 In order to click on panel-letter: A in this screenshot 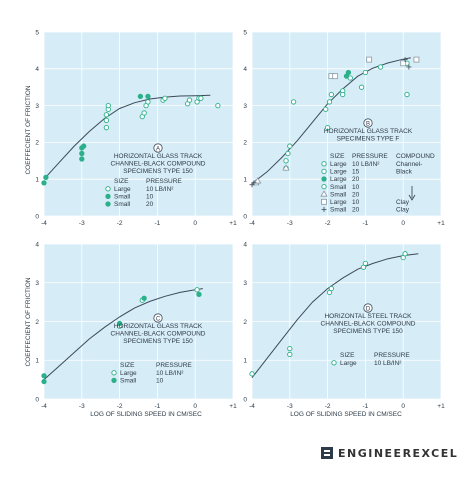, I will do `click(158, 149)`.